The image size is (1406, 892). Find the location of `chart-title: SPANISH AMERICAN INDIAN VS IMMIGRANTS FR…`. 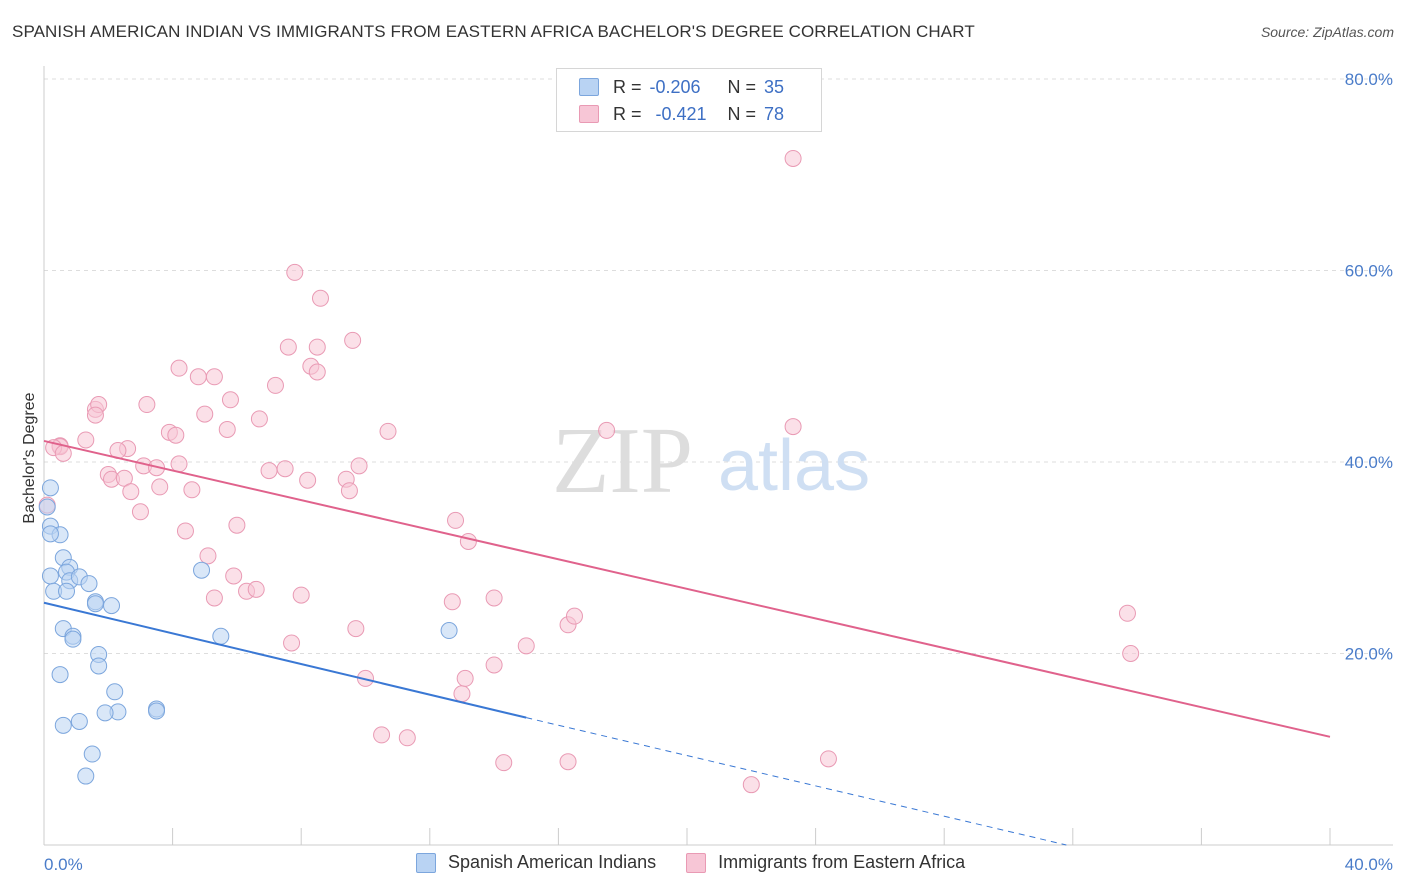

chart-title: SPANISH AMERICAN INDIAN VS IMMIGRANTS FR… is located at coordinates (493, 31).